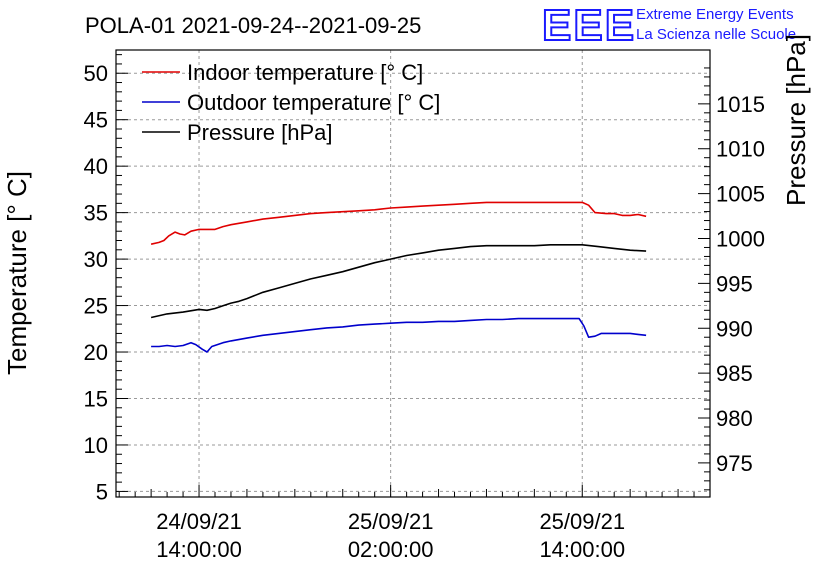 The width and height of the screenshot is (836, 572). What do you see at coordinates (740, 104) in the screenshot?
I see `y2-tick-label: 1015` at bounding box center [740, 104].